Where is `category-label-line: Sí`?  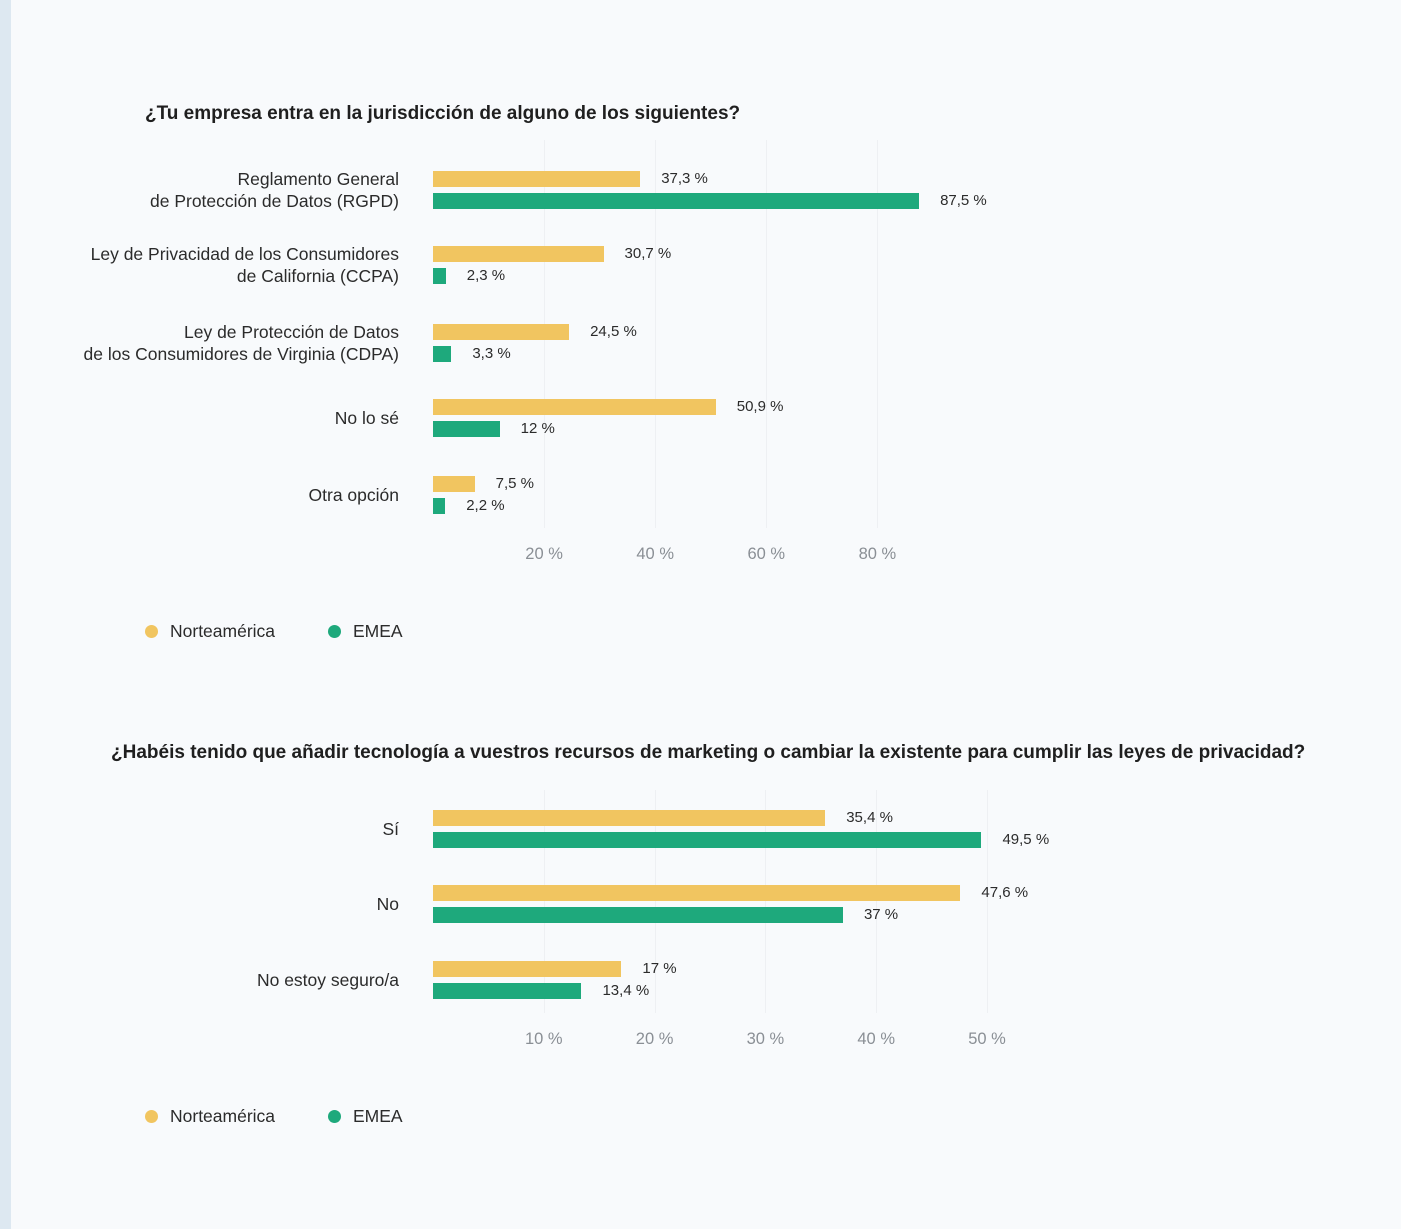
category-label-line: Sí is located at coordinates (390, 829).